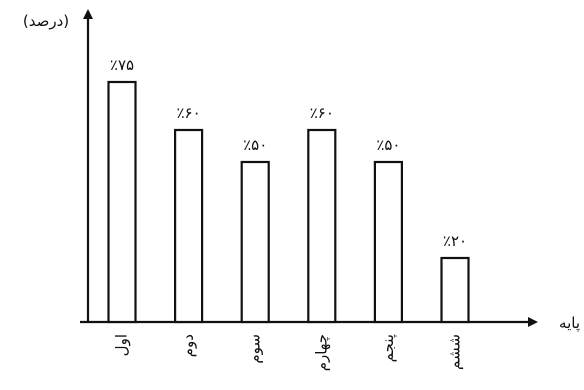  What do you see at coordinates (288, 352) in the screenshot?
I see `category-labels-group: اول دوم سوم چهارم پنجم ششم` at bounding box center [288, 352].